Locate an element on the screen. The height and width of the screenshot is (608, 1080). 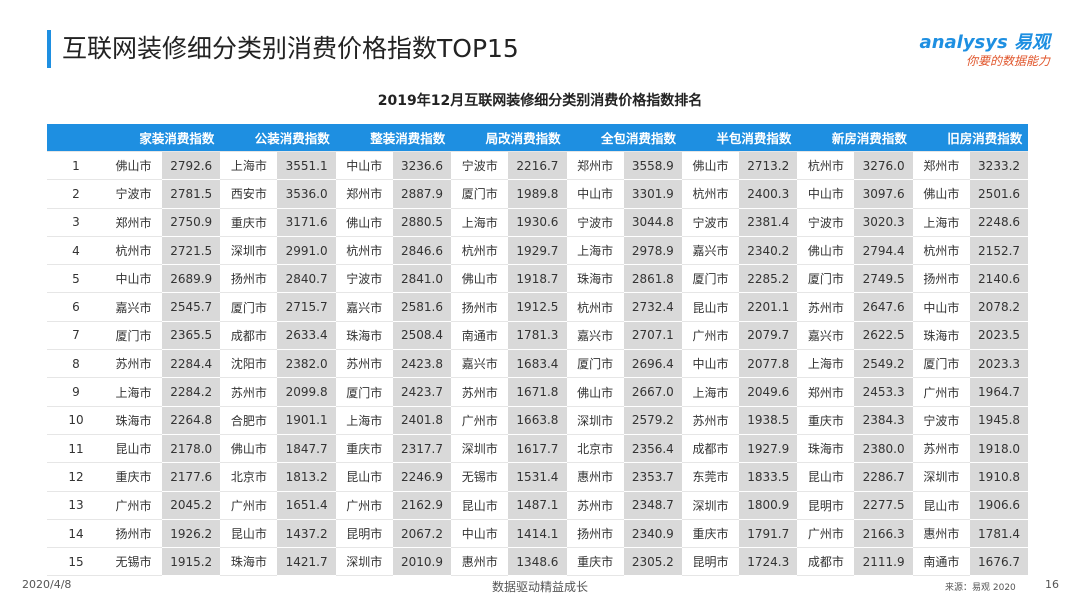
index-value: 2045.2 is located at coordinates (191, 505).